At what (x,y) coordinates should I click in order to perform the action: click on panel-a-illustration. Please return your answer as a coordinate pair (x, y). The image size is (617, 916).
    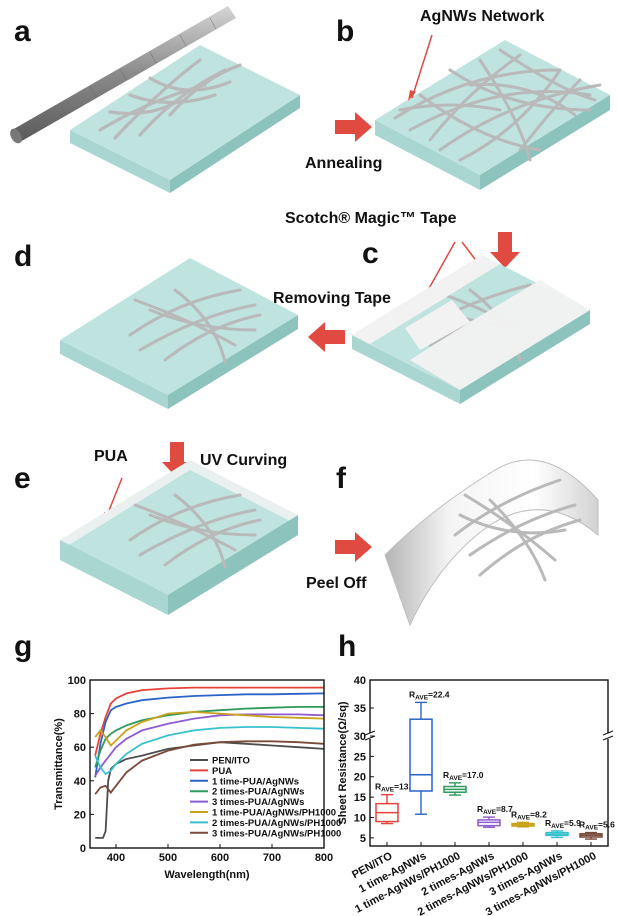
    Looking at the image, I should click on (155, 99).